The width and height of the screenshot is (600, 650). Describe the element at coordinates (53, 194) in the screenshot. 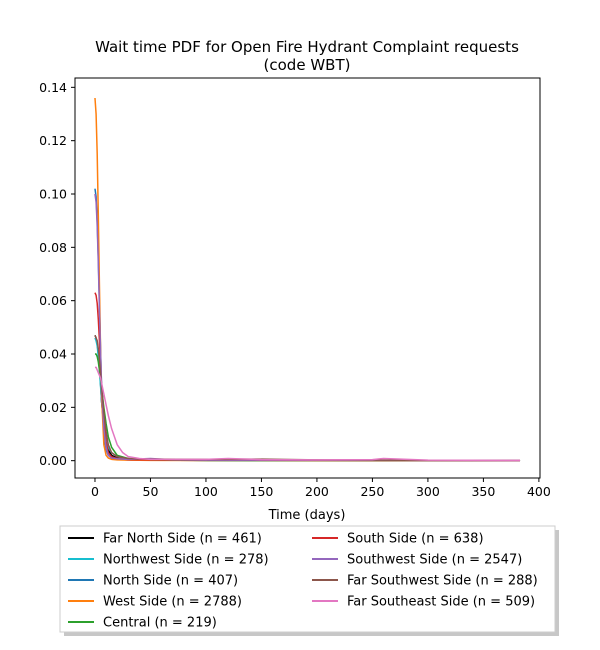

I see `y-tick-label: 0.10` at that location.